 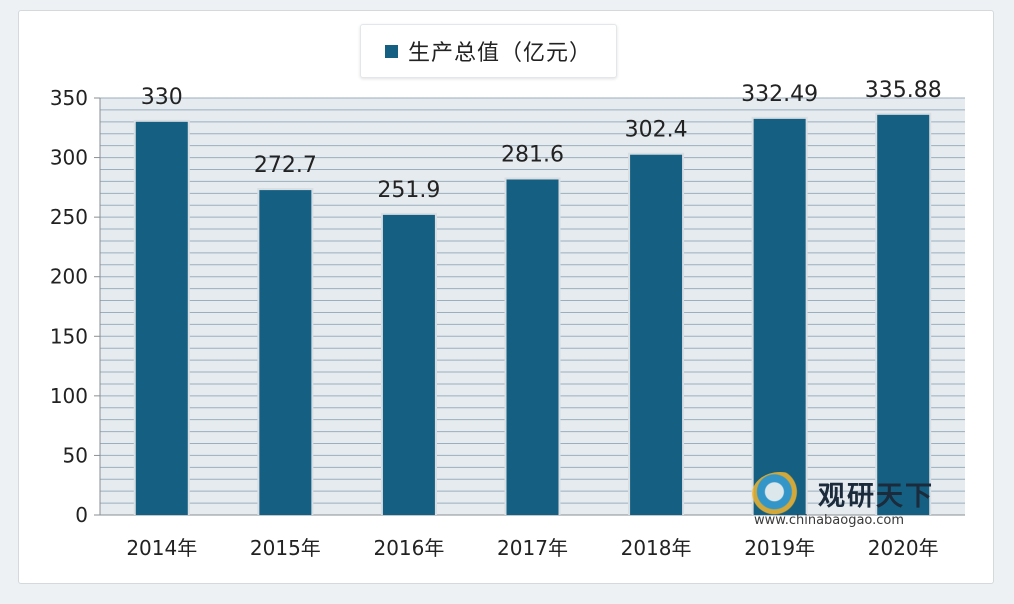 What do you see at coordinates (532, 548) in the screenshot?
I see `x-tick-label: 2017年` at bounding box center [532, 548].